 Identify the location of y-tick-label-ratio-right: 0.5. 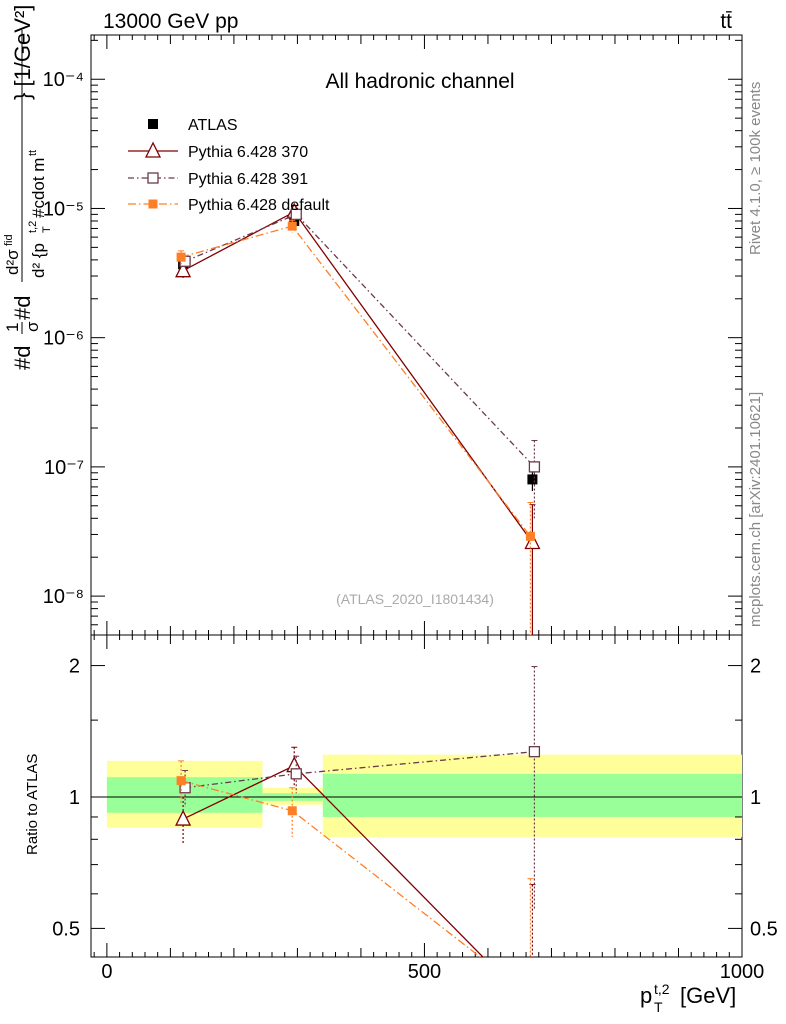
(764, 929).